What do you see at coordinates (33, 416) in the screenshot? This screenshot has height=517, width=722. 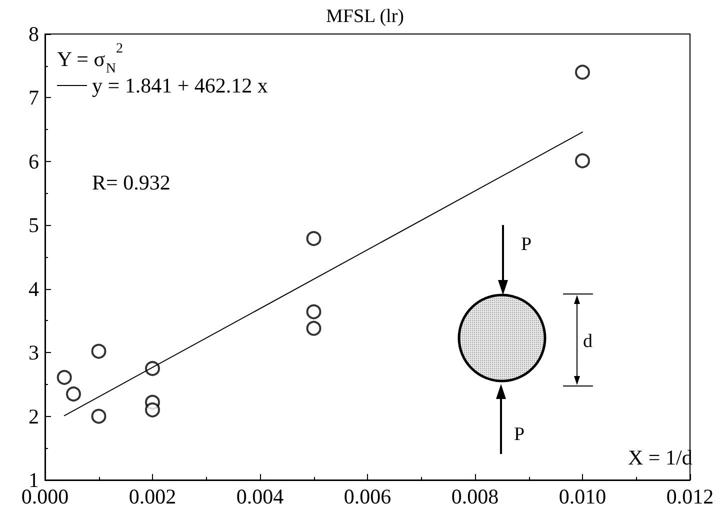 I see `y-tick-label: 2` at bounding box center [33, 416].